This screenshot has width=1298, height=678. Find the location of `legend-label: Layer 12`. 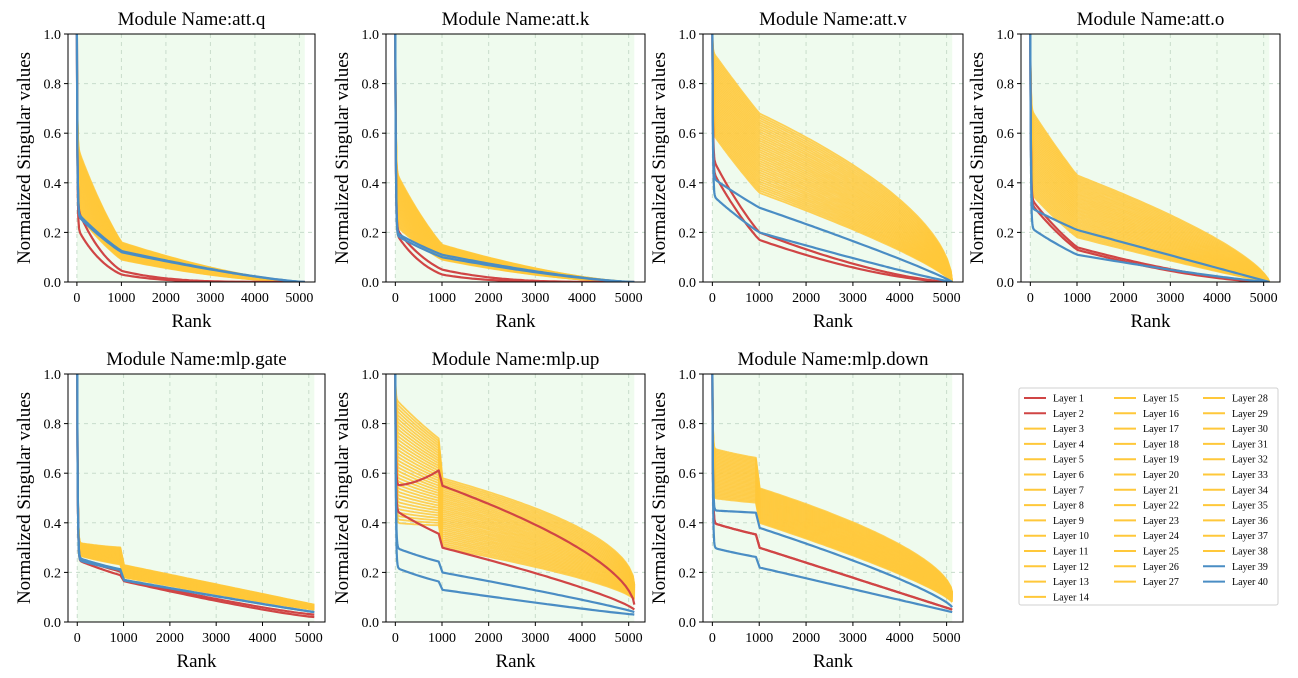

legend-label: Layer 12 is located at coordinates (1071, 567).